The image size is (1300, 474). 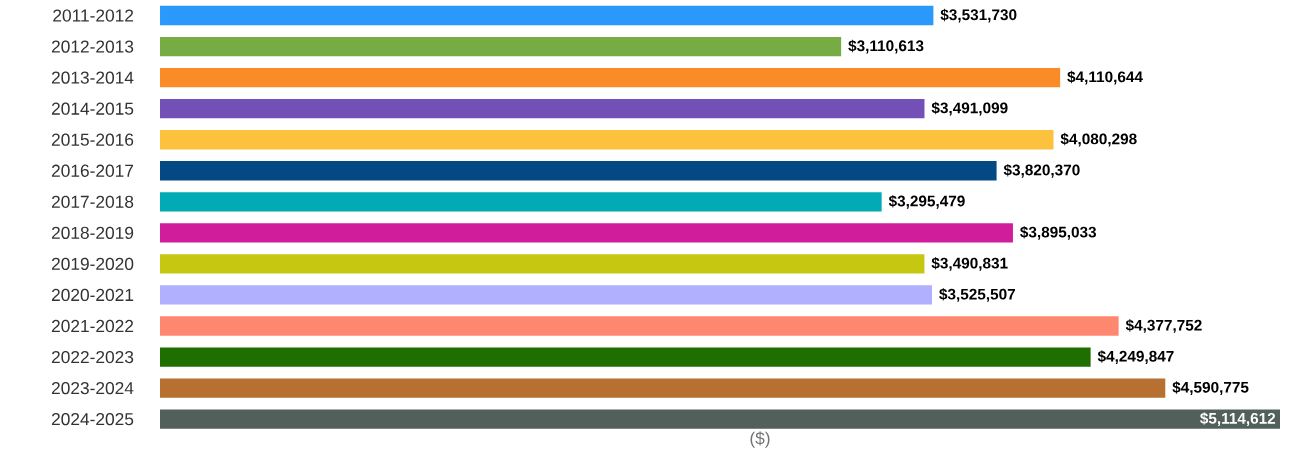 What do you see at coordinates (1058, 232) in the screenshot?
I see `data-label: $3,895,033` at bounding box center [1058, 232].